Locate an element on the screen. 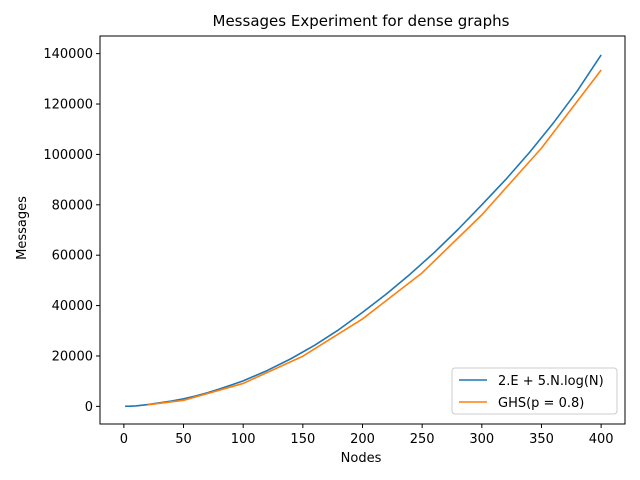 This screenshot has width=640, height=480. y-axis-label: Messages is located at coordinates (22, 228).